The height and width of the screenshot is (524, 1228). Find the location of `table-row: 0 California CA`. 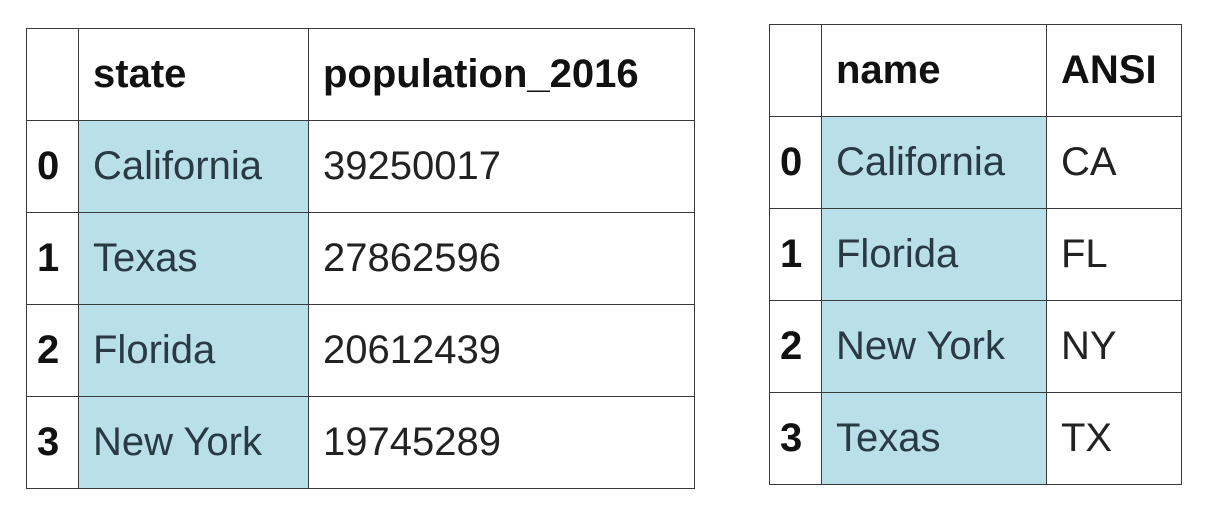

table-row: 0 California CA is located at coordinates (975, 162).